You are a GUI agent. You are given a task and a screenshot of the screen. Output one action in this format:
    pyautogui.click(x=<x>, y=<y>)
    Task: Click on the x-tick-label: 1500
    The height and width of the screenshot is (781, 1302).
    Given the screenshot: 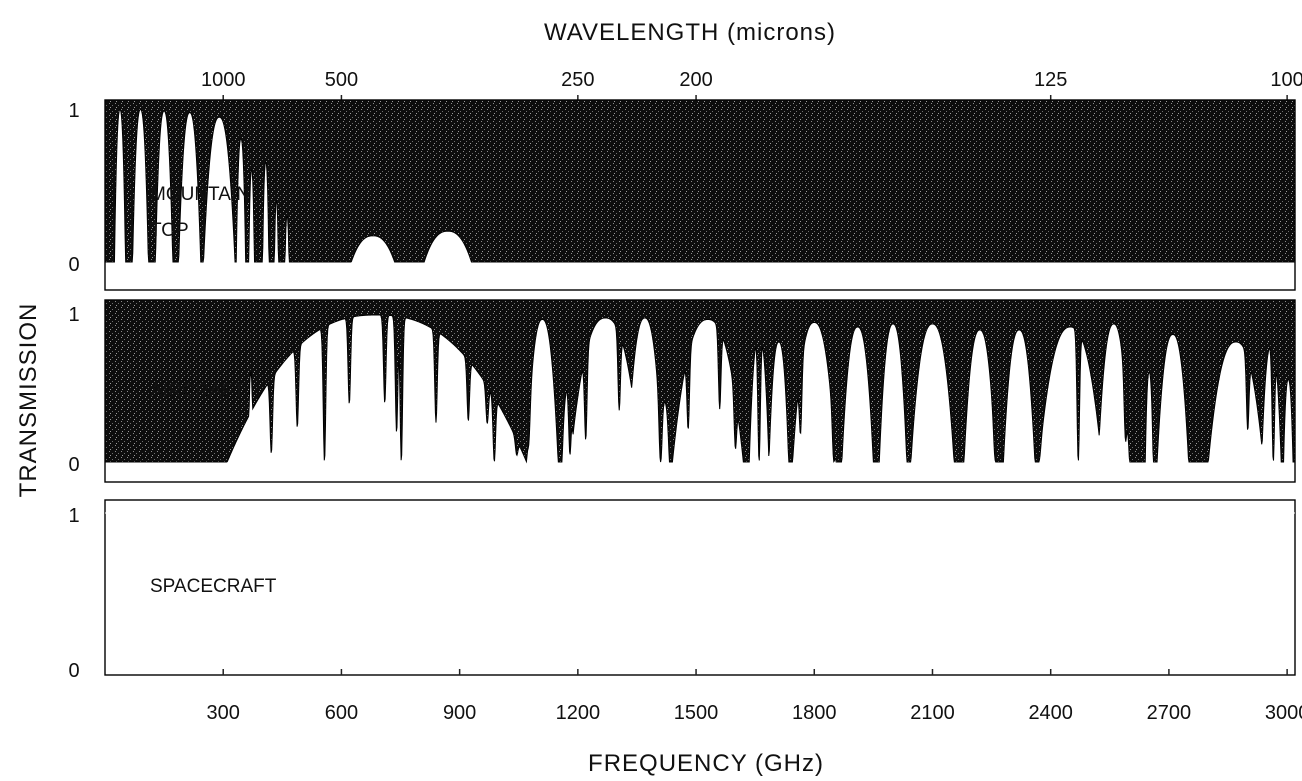 What is the action you would take?
    pyautogui.click(x=696, y=713)
    